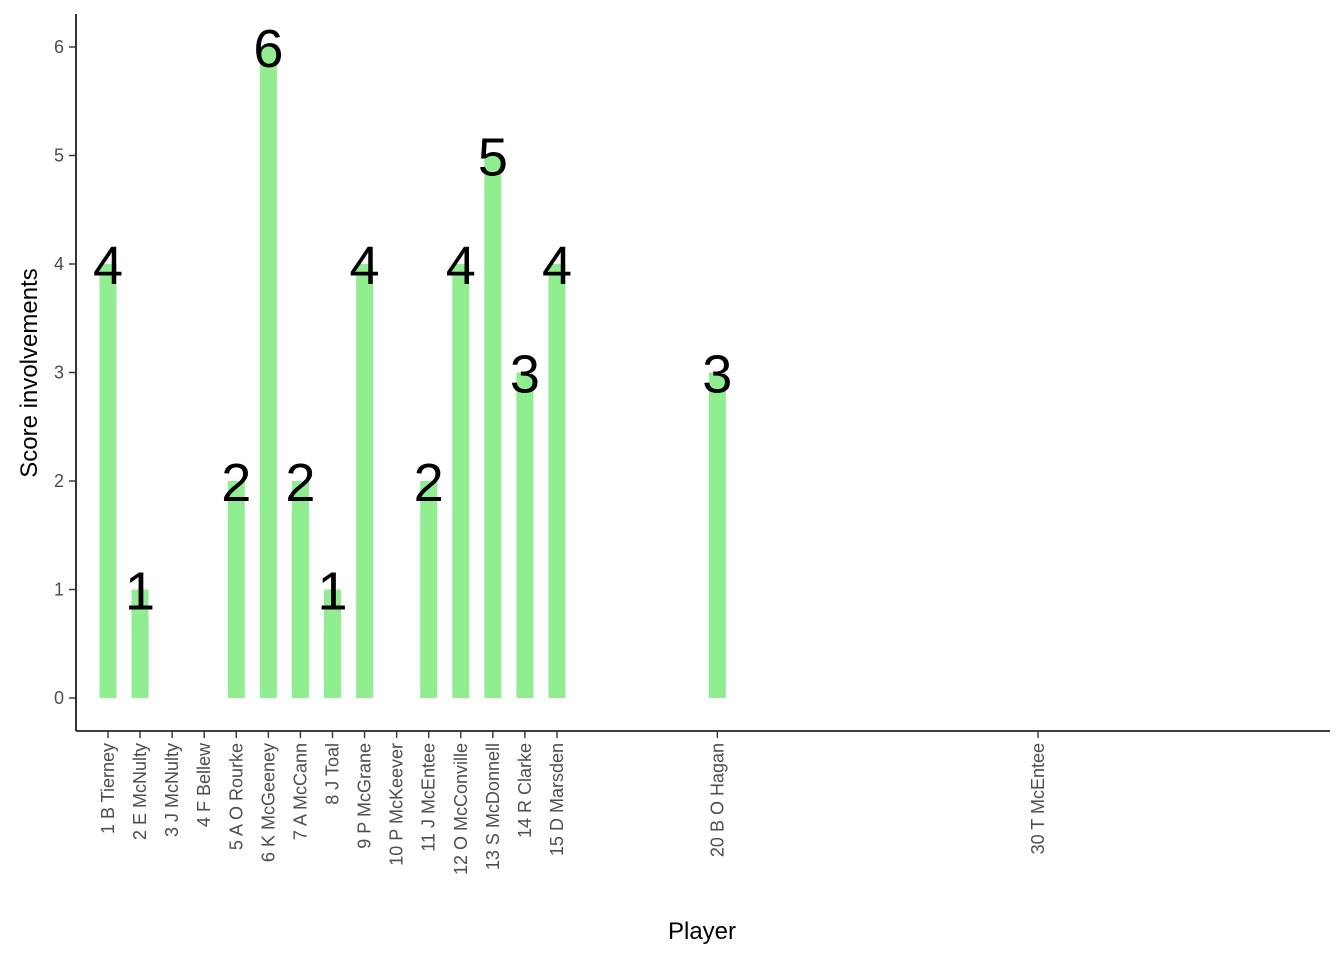  What do you see at coordinates (300, 791) in the screenshot?
I see `x-tick-label: 7 A McCann` at bounding box center [300, 791].